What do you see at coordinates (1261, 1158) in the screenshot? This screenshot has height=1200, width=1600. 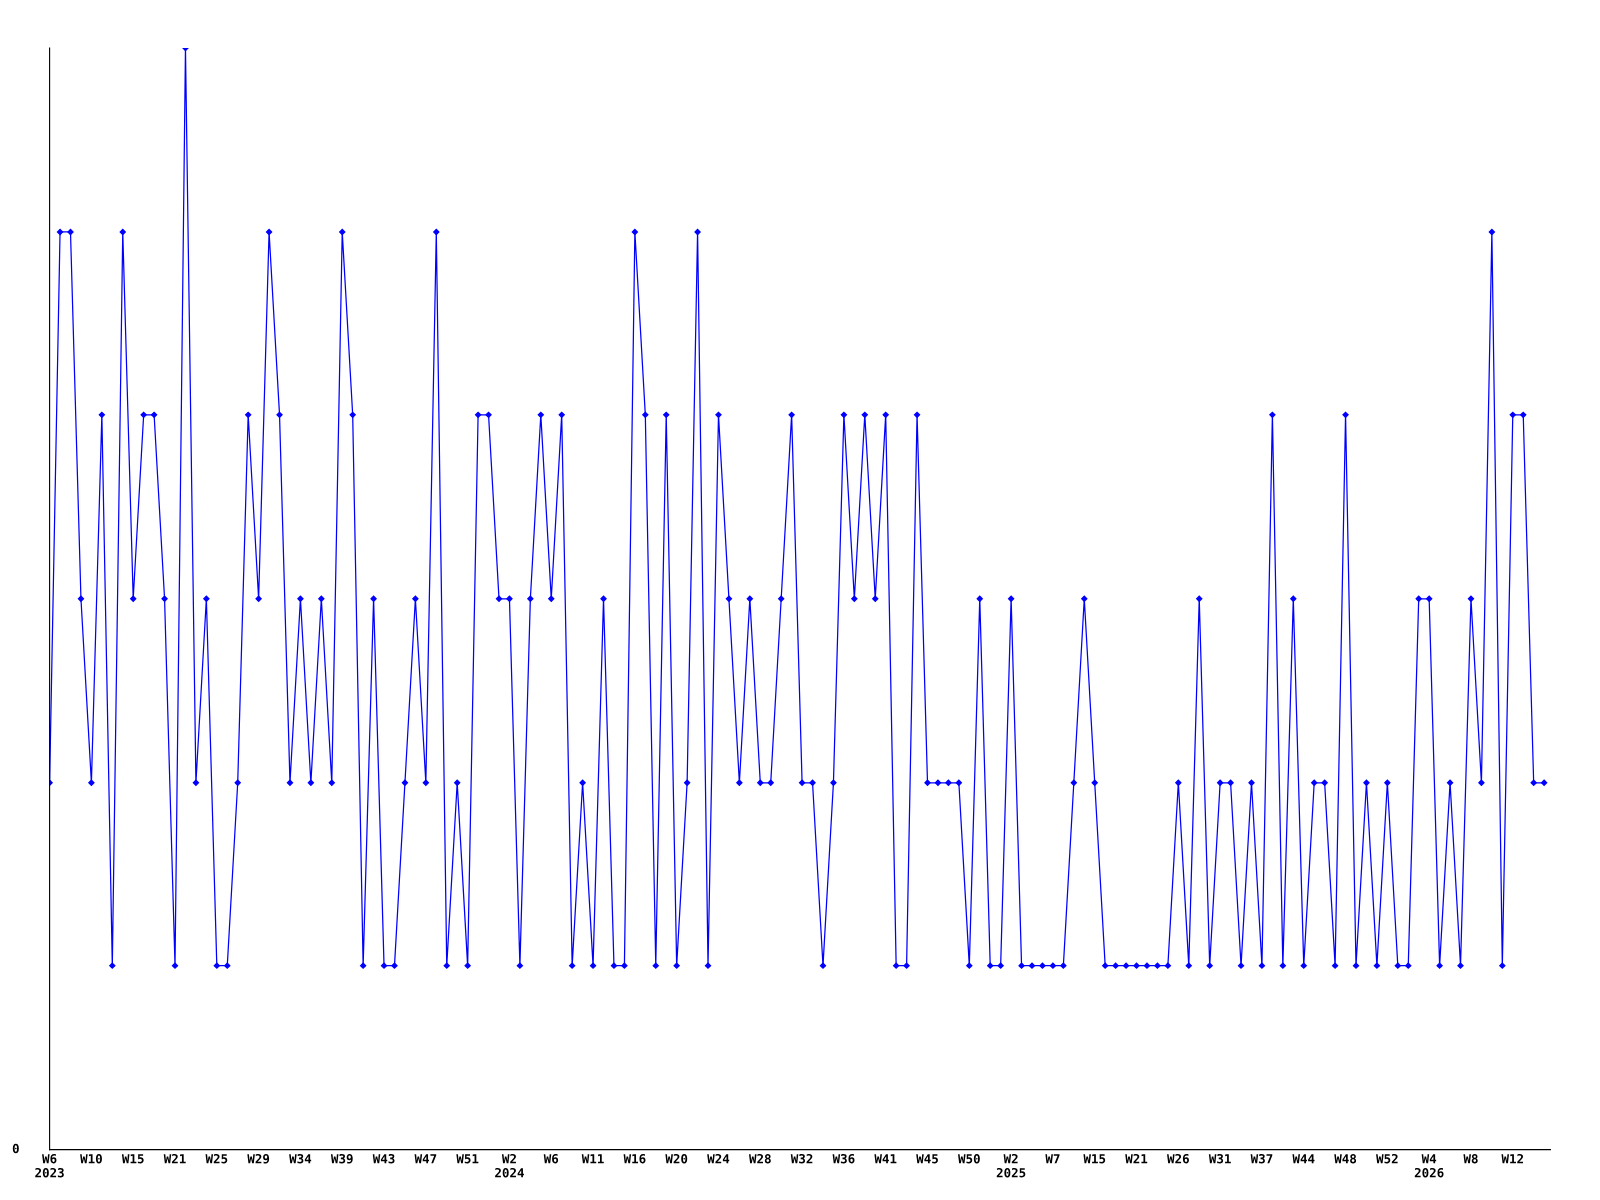 I see `x-tick-label: W37` at bounding box center [1261, 1158].